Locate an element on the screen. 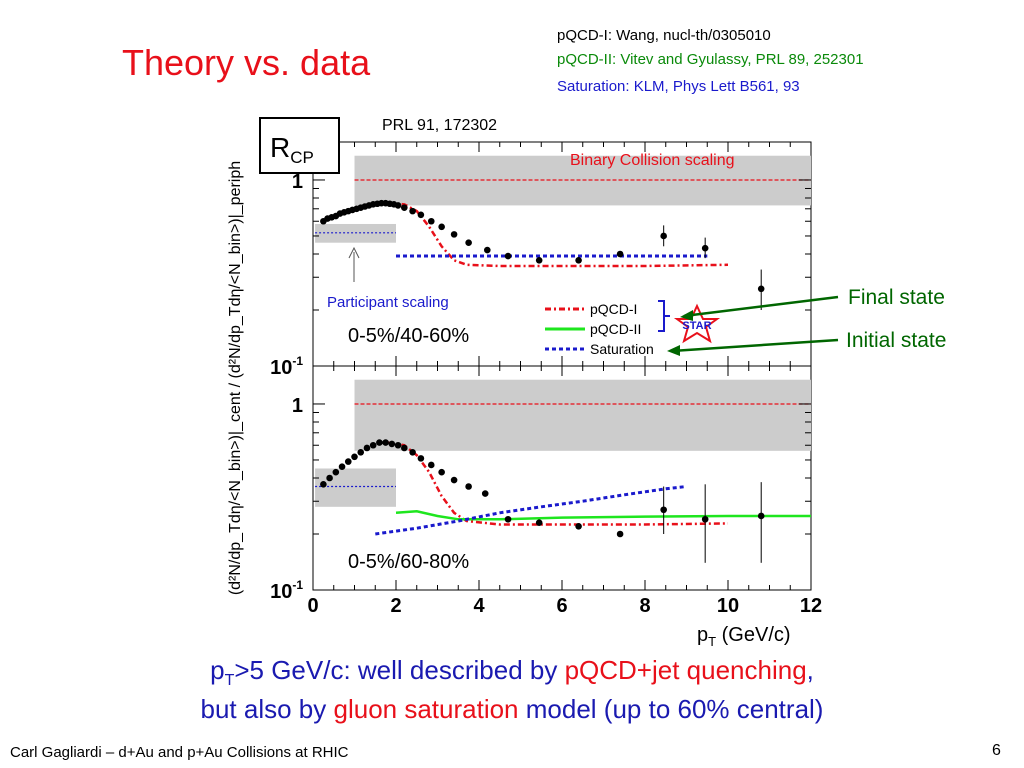  final-state-arrowhead is located at coordinates (686, 315).